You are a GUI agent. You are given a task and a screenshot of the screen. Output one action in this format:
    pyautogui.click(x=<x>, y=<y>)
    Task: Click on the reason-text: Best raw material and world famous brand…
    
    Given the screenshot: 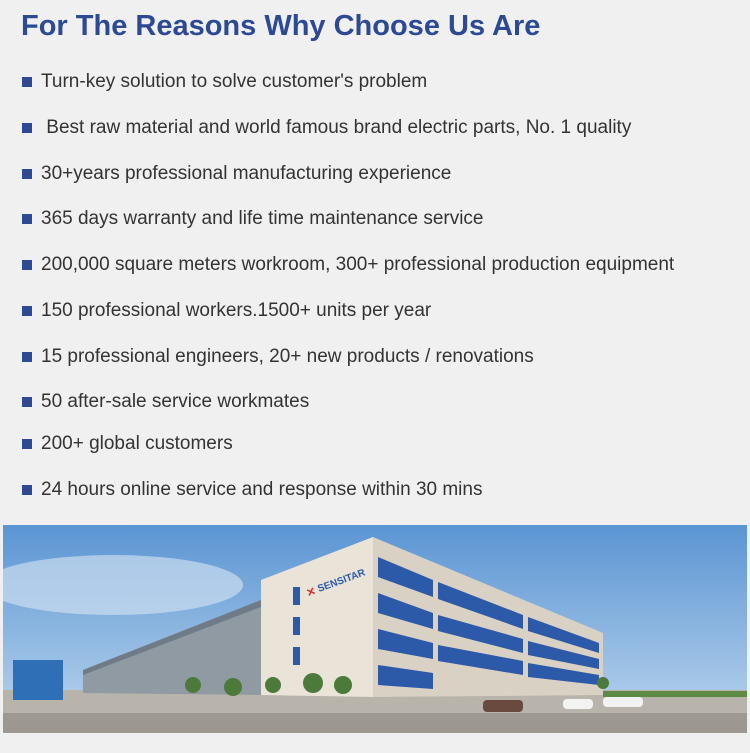 What is the action you would take?
    pyautogui.click(x=336, y=127)
    